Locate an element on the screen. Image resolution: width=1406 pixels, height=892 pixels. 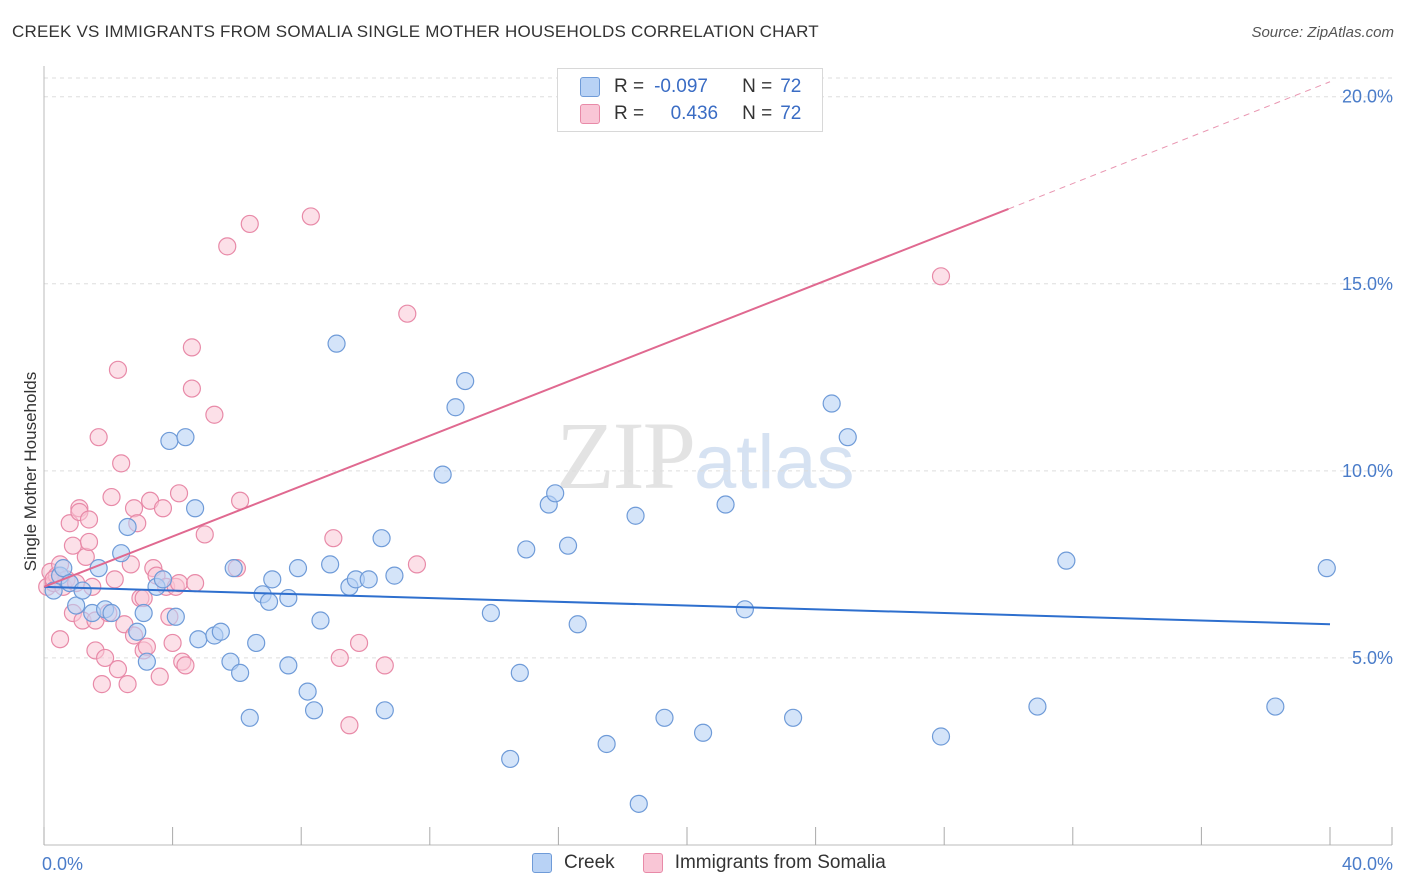
y-tick-label: 5.0% is located at coordinates (1372, 658).